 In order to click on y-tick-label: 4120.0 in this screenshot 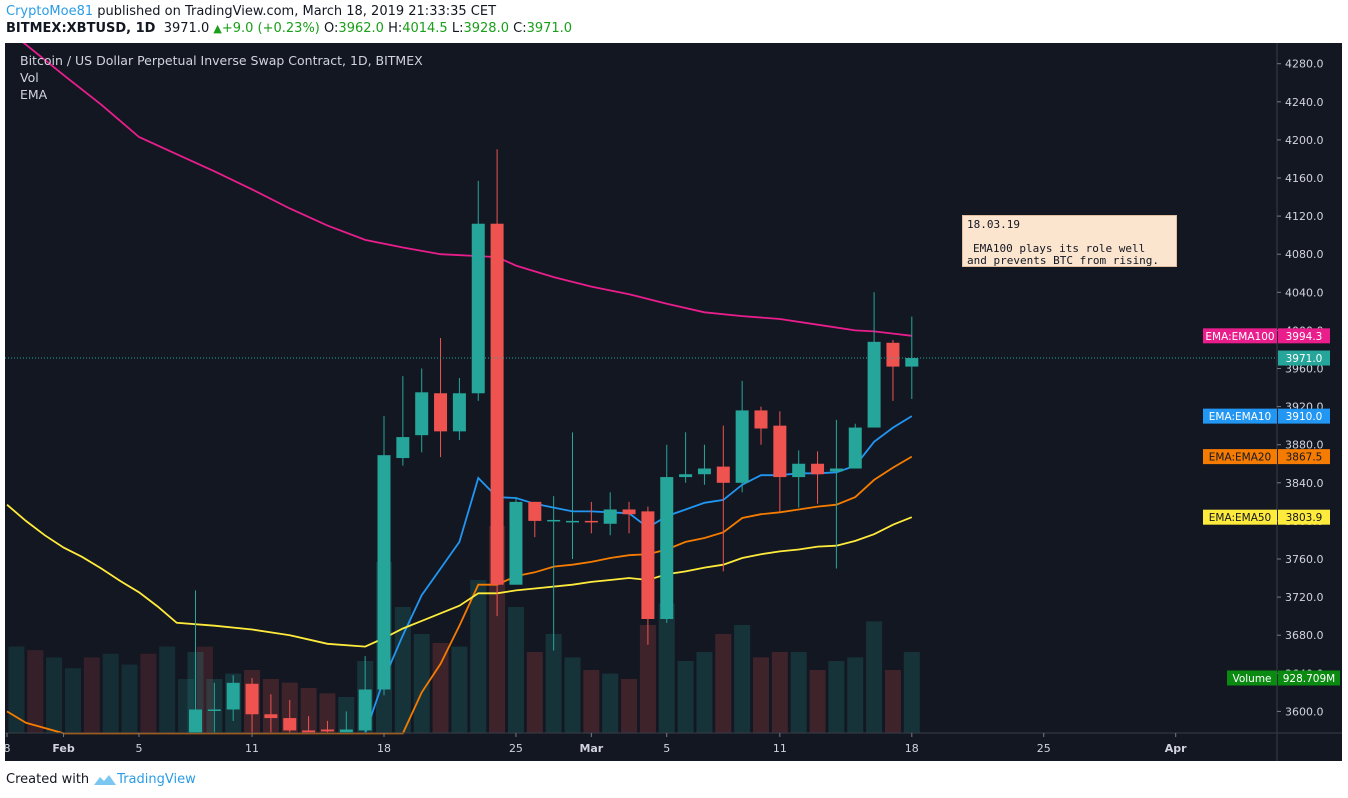, I will do `click(1304, 216)`.